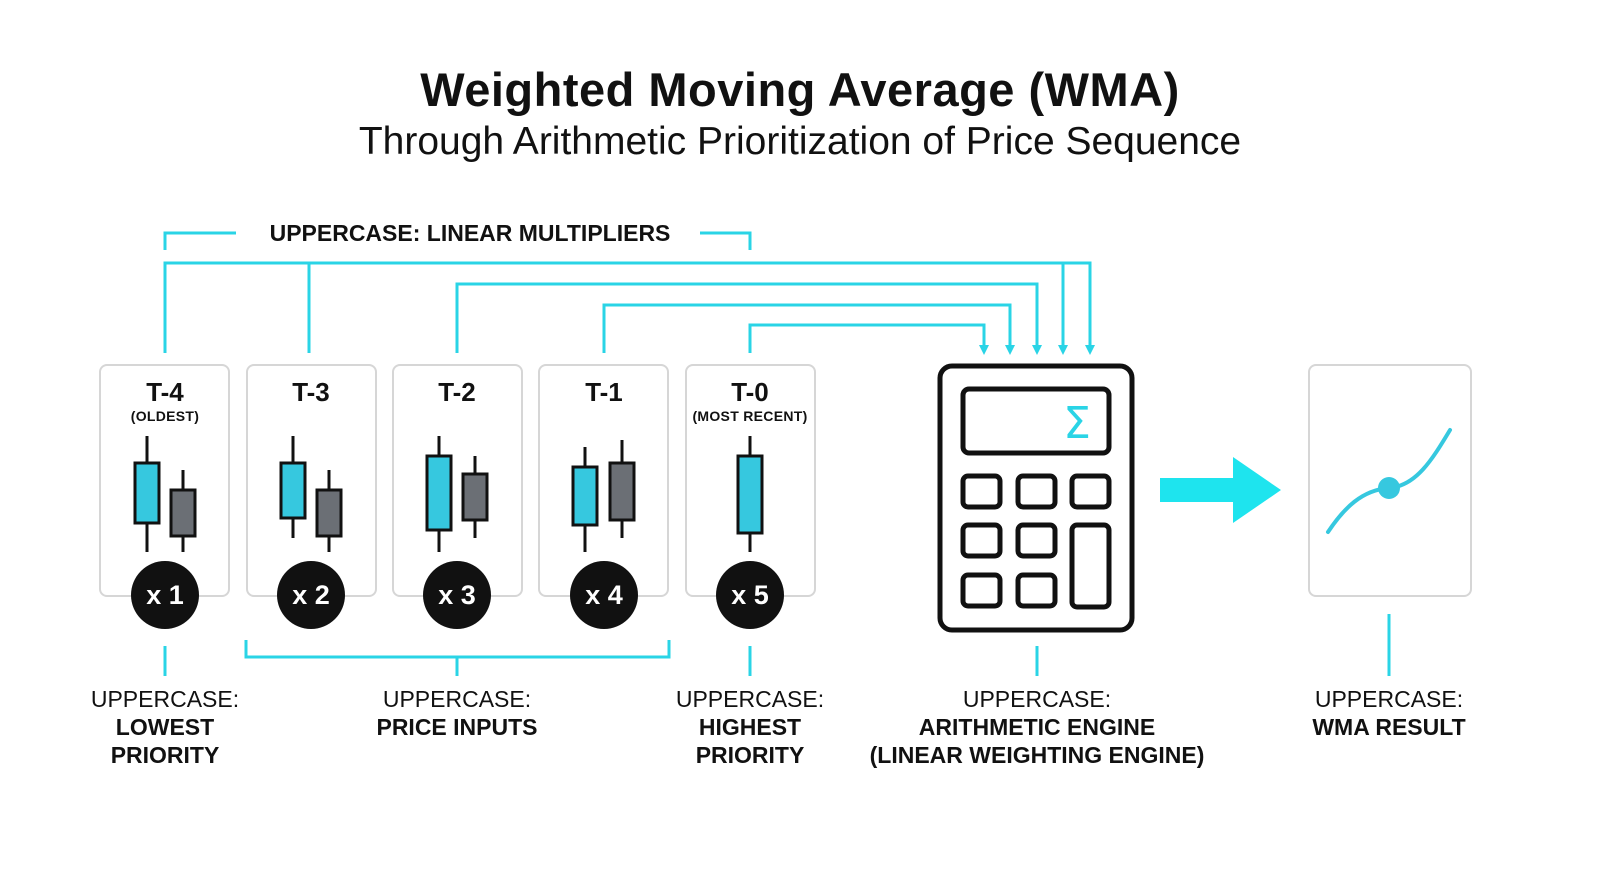 The image size is (1600, 893). I want to click on flow-lines, so click(629, 308).